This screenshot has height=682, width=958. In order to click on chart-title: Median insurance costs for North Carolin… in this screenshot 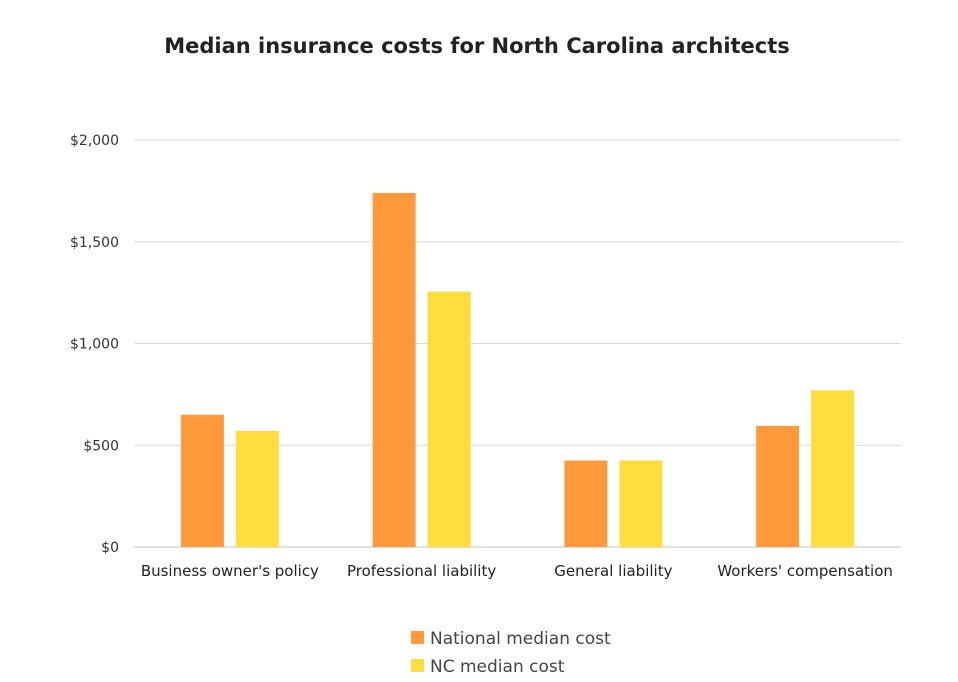, I will do `click(477, 46)`.